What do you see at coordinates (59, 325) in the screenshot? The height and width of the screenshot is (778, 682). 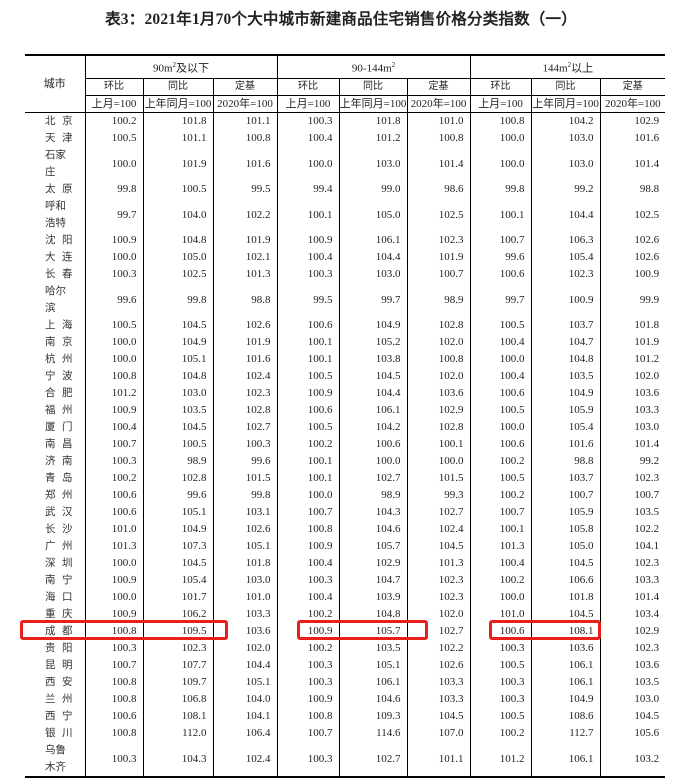 I see `city-name: 上海` at bounding box center [59, 325].